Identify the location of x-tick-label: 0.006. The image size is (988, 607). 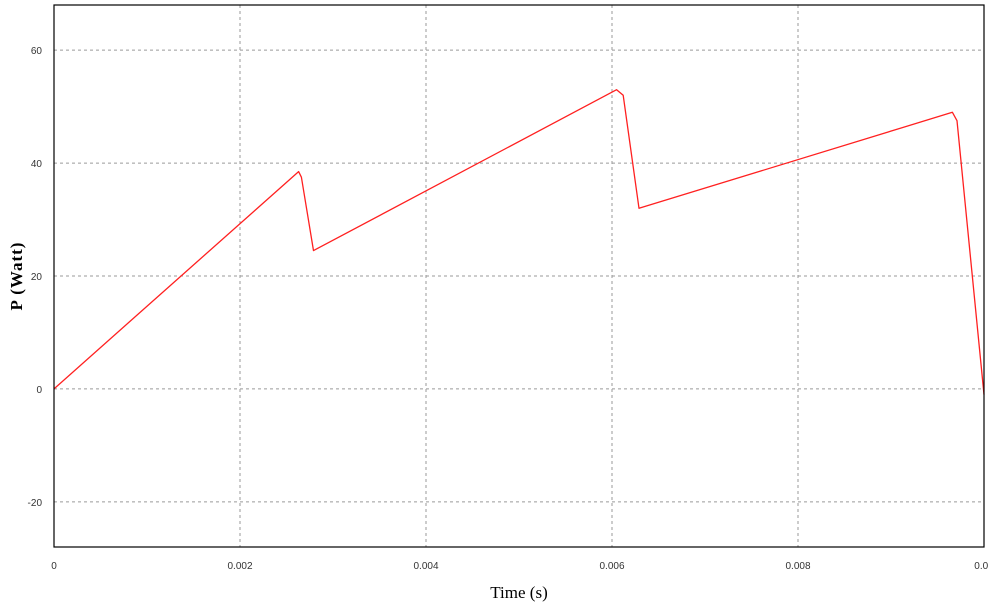
(611, 566).